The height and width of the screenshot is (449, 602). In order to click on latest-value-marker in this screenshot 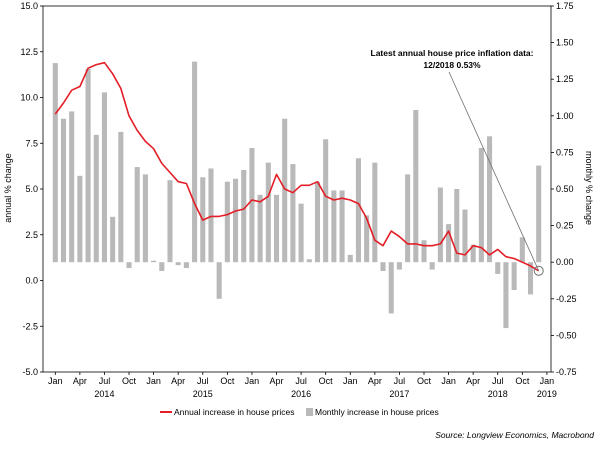, I will do `click(538, 270)`.